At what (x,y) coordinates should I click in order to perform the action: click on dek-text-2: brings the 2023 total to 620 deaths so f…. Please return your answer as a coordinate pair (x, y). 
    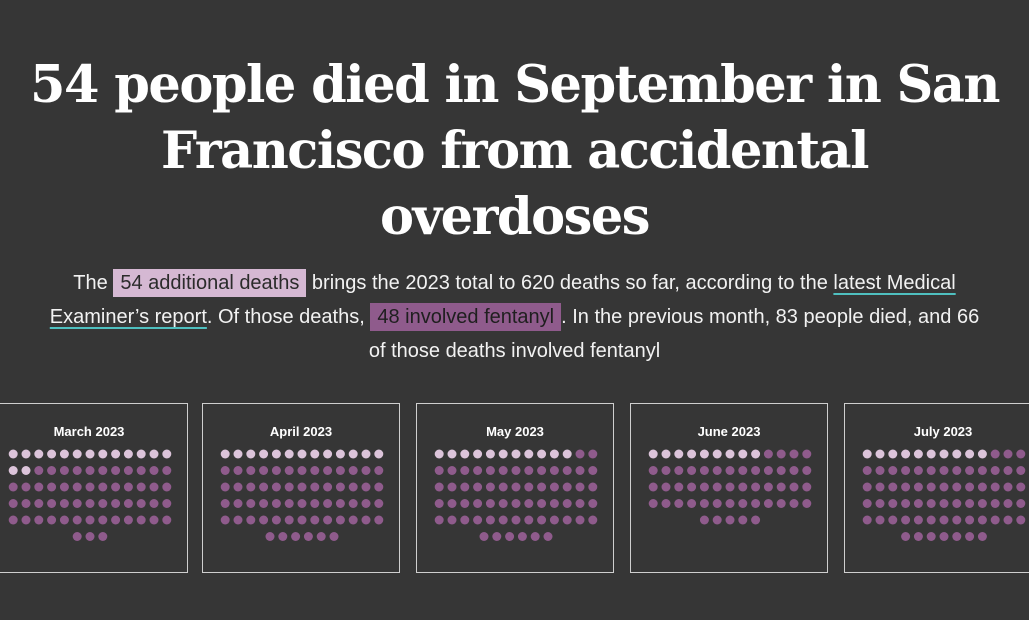
    Looking at the image, I should click on (570, 283).